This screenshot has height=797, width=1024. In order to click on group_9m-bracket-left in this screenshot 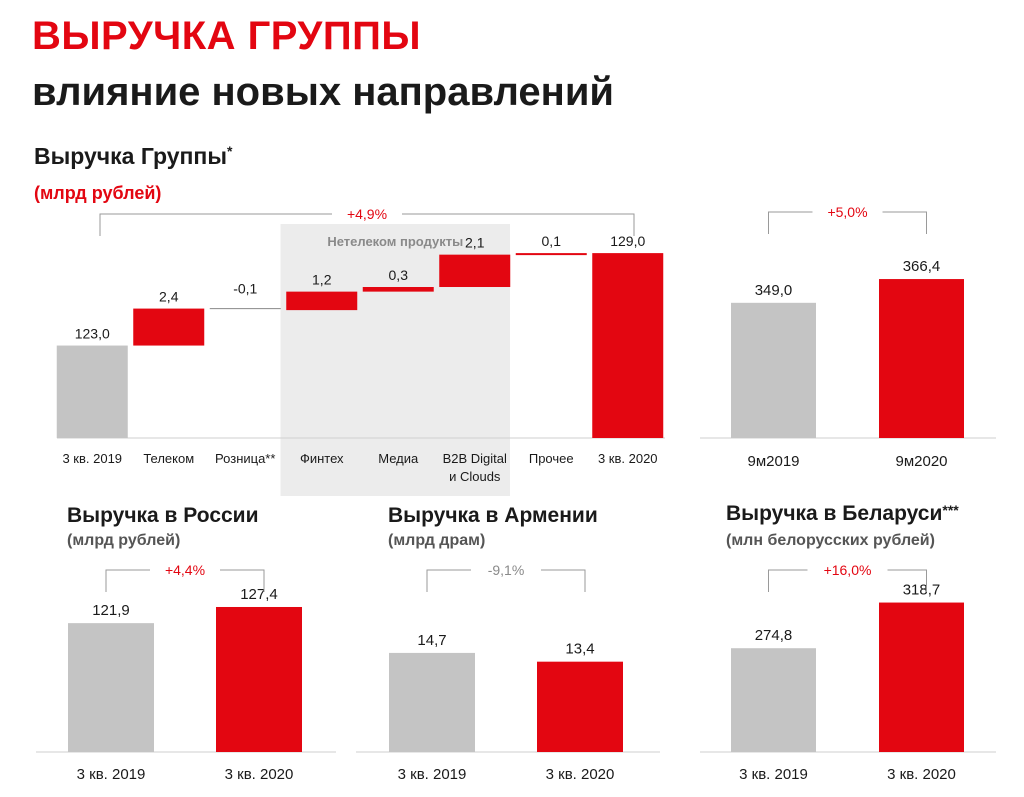, I will do `click(790, 222)`.